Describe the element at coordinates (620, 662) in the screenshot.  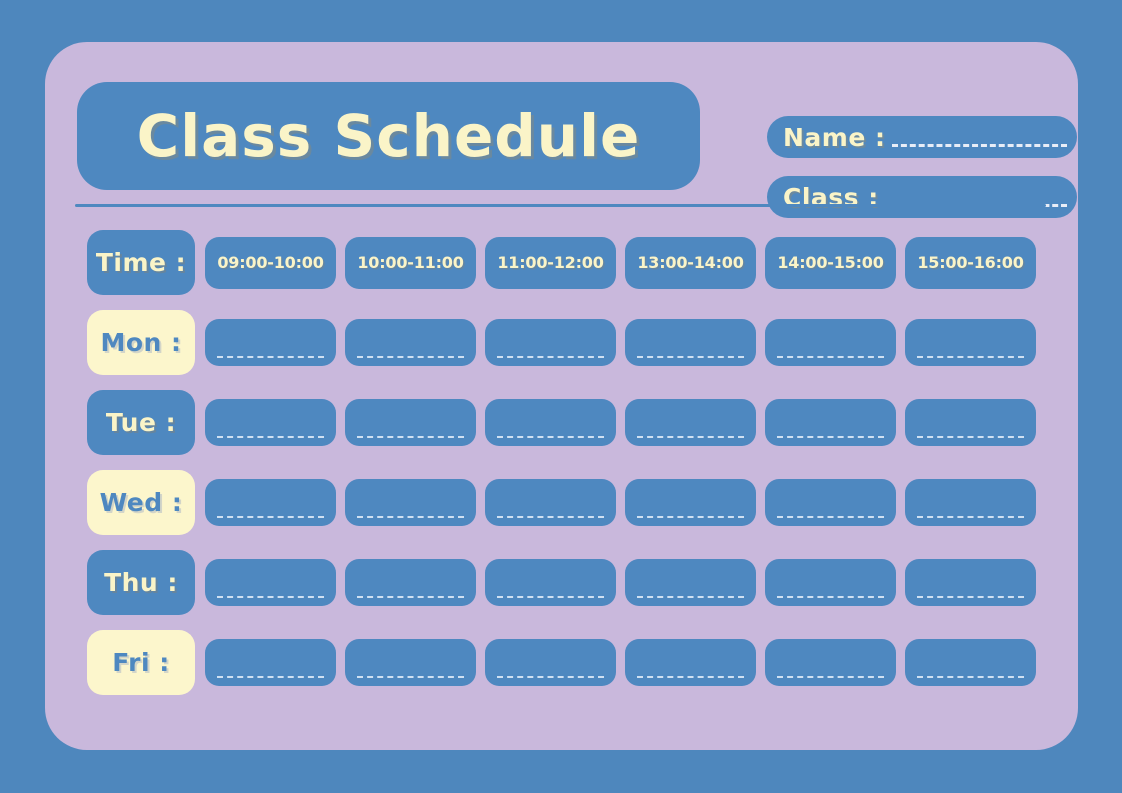
I see `entry-list-fri` at that location.